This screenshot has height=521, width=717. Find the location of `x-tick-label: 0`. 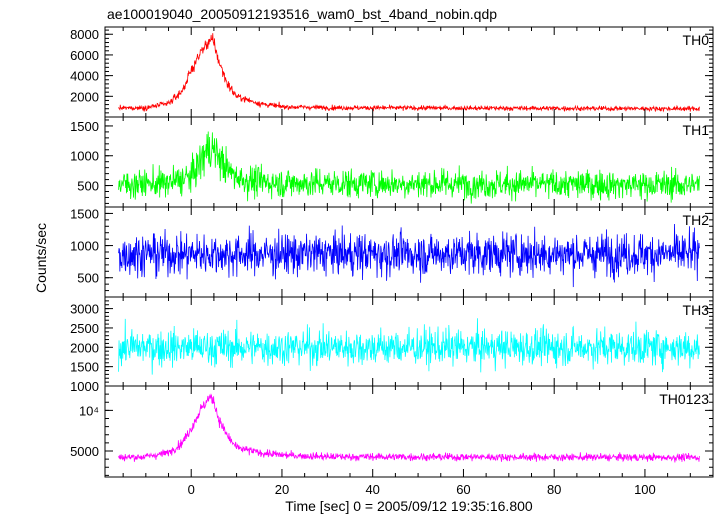

x-tick-label: 0 is located at coordinates (191, 489).